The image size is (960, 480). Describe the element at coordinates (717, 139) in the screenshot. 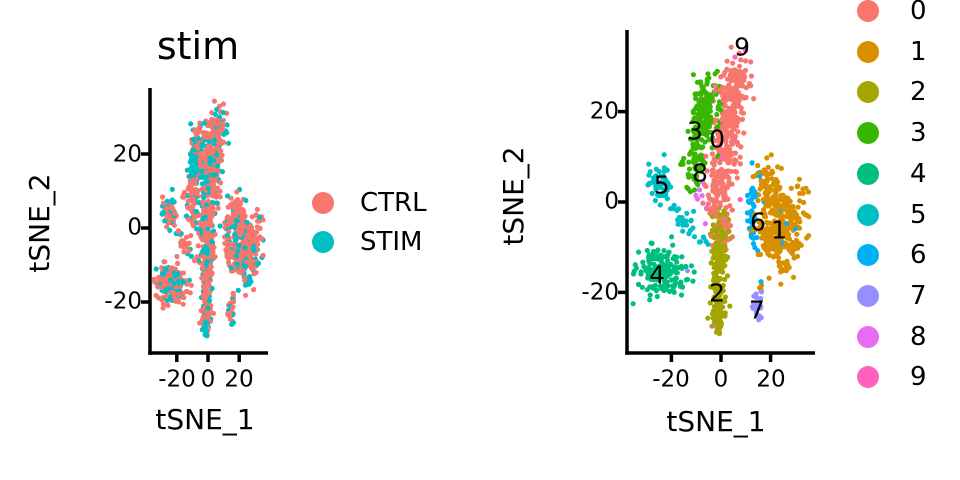

I see `cluster-label-0: 0` at that location.